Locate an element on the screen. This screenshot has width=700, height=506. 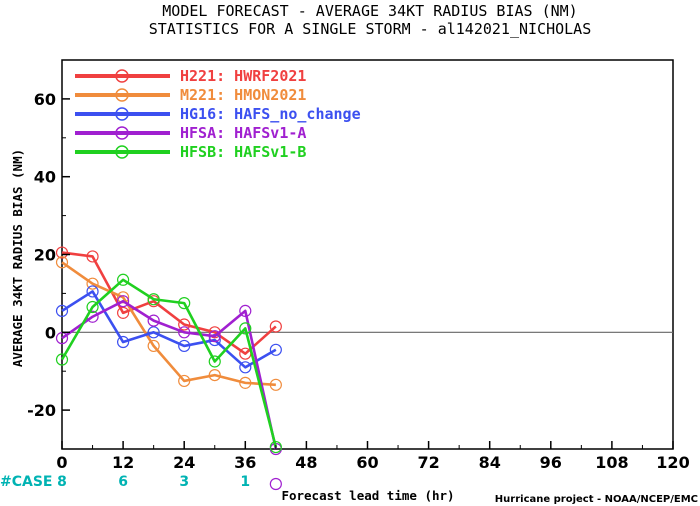
legend-label: HFSA: HAFSv1-A is located at coordinates (243, 133).